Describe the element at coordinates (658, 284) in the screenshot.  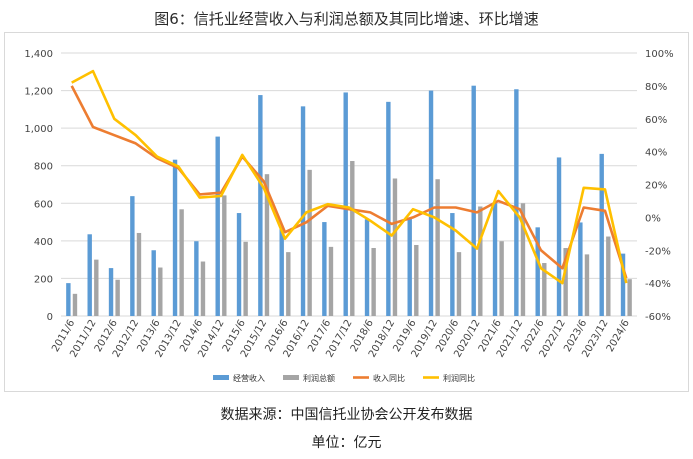
I see `y-right-tick-label: -40%` at that location.